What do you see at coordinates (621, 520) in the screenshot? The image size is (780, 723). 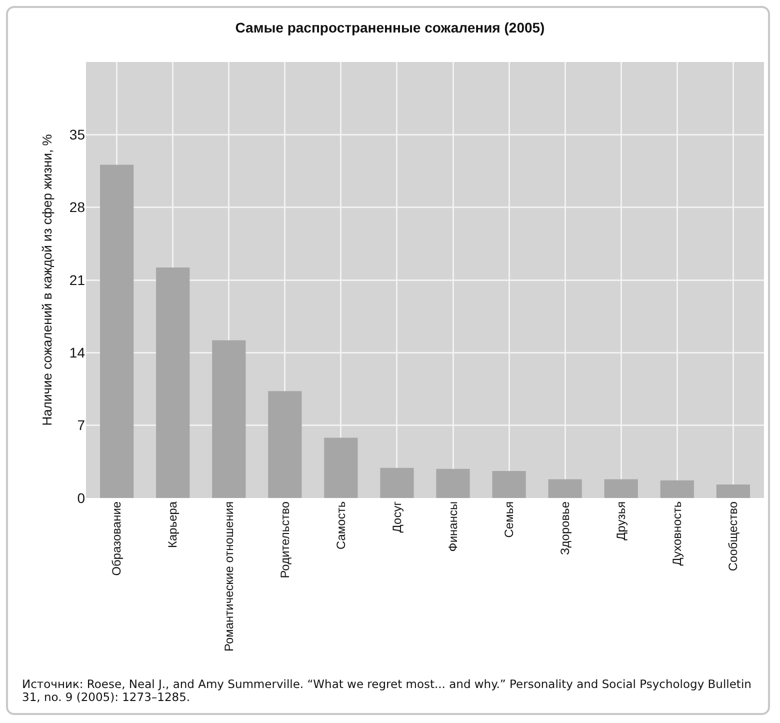 I see `x-tick-label: Друзья` at bounding box center [621, 520].